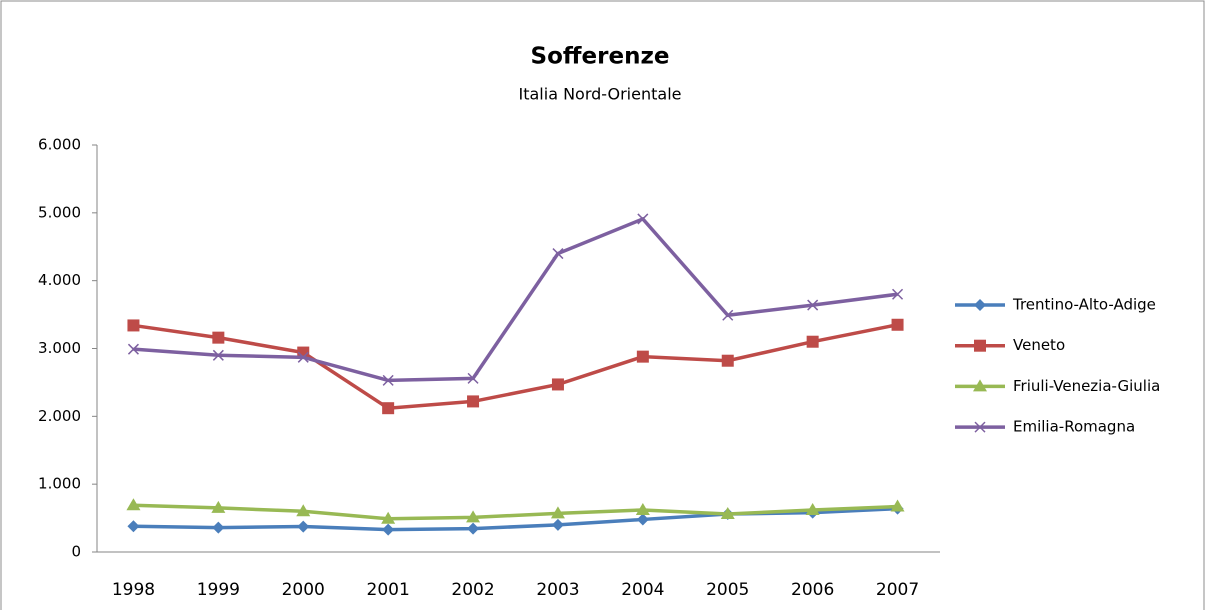 Image resolution: width=1205 pixels, height=610 pixels. I want to click on x-tick-label: 2007, so click(897, 590).